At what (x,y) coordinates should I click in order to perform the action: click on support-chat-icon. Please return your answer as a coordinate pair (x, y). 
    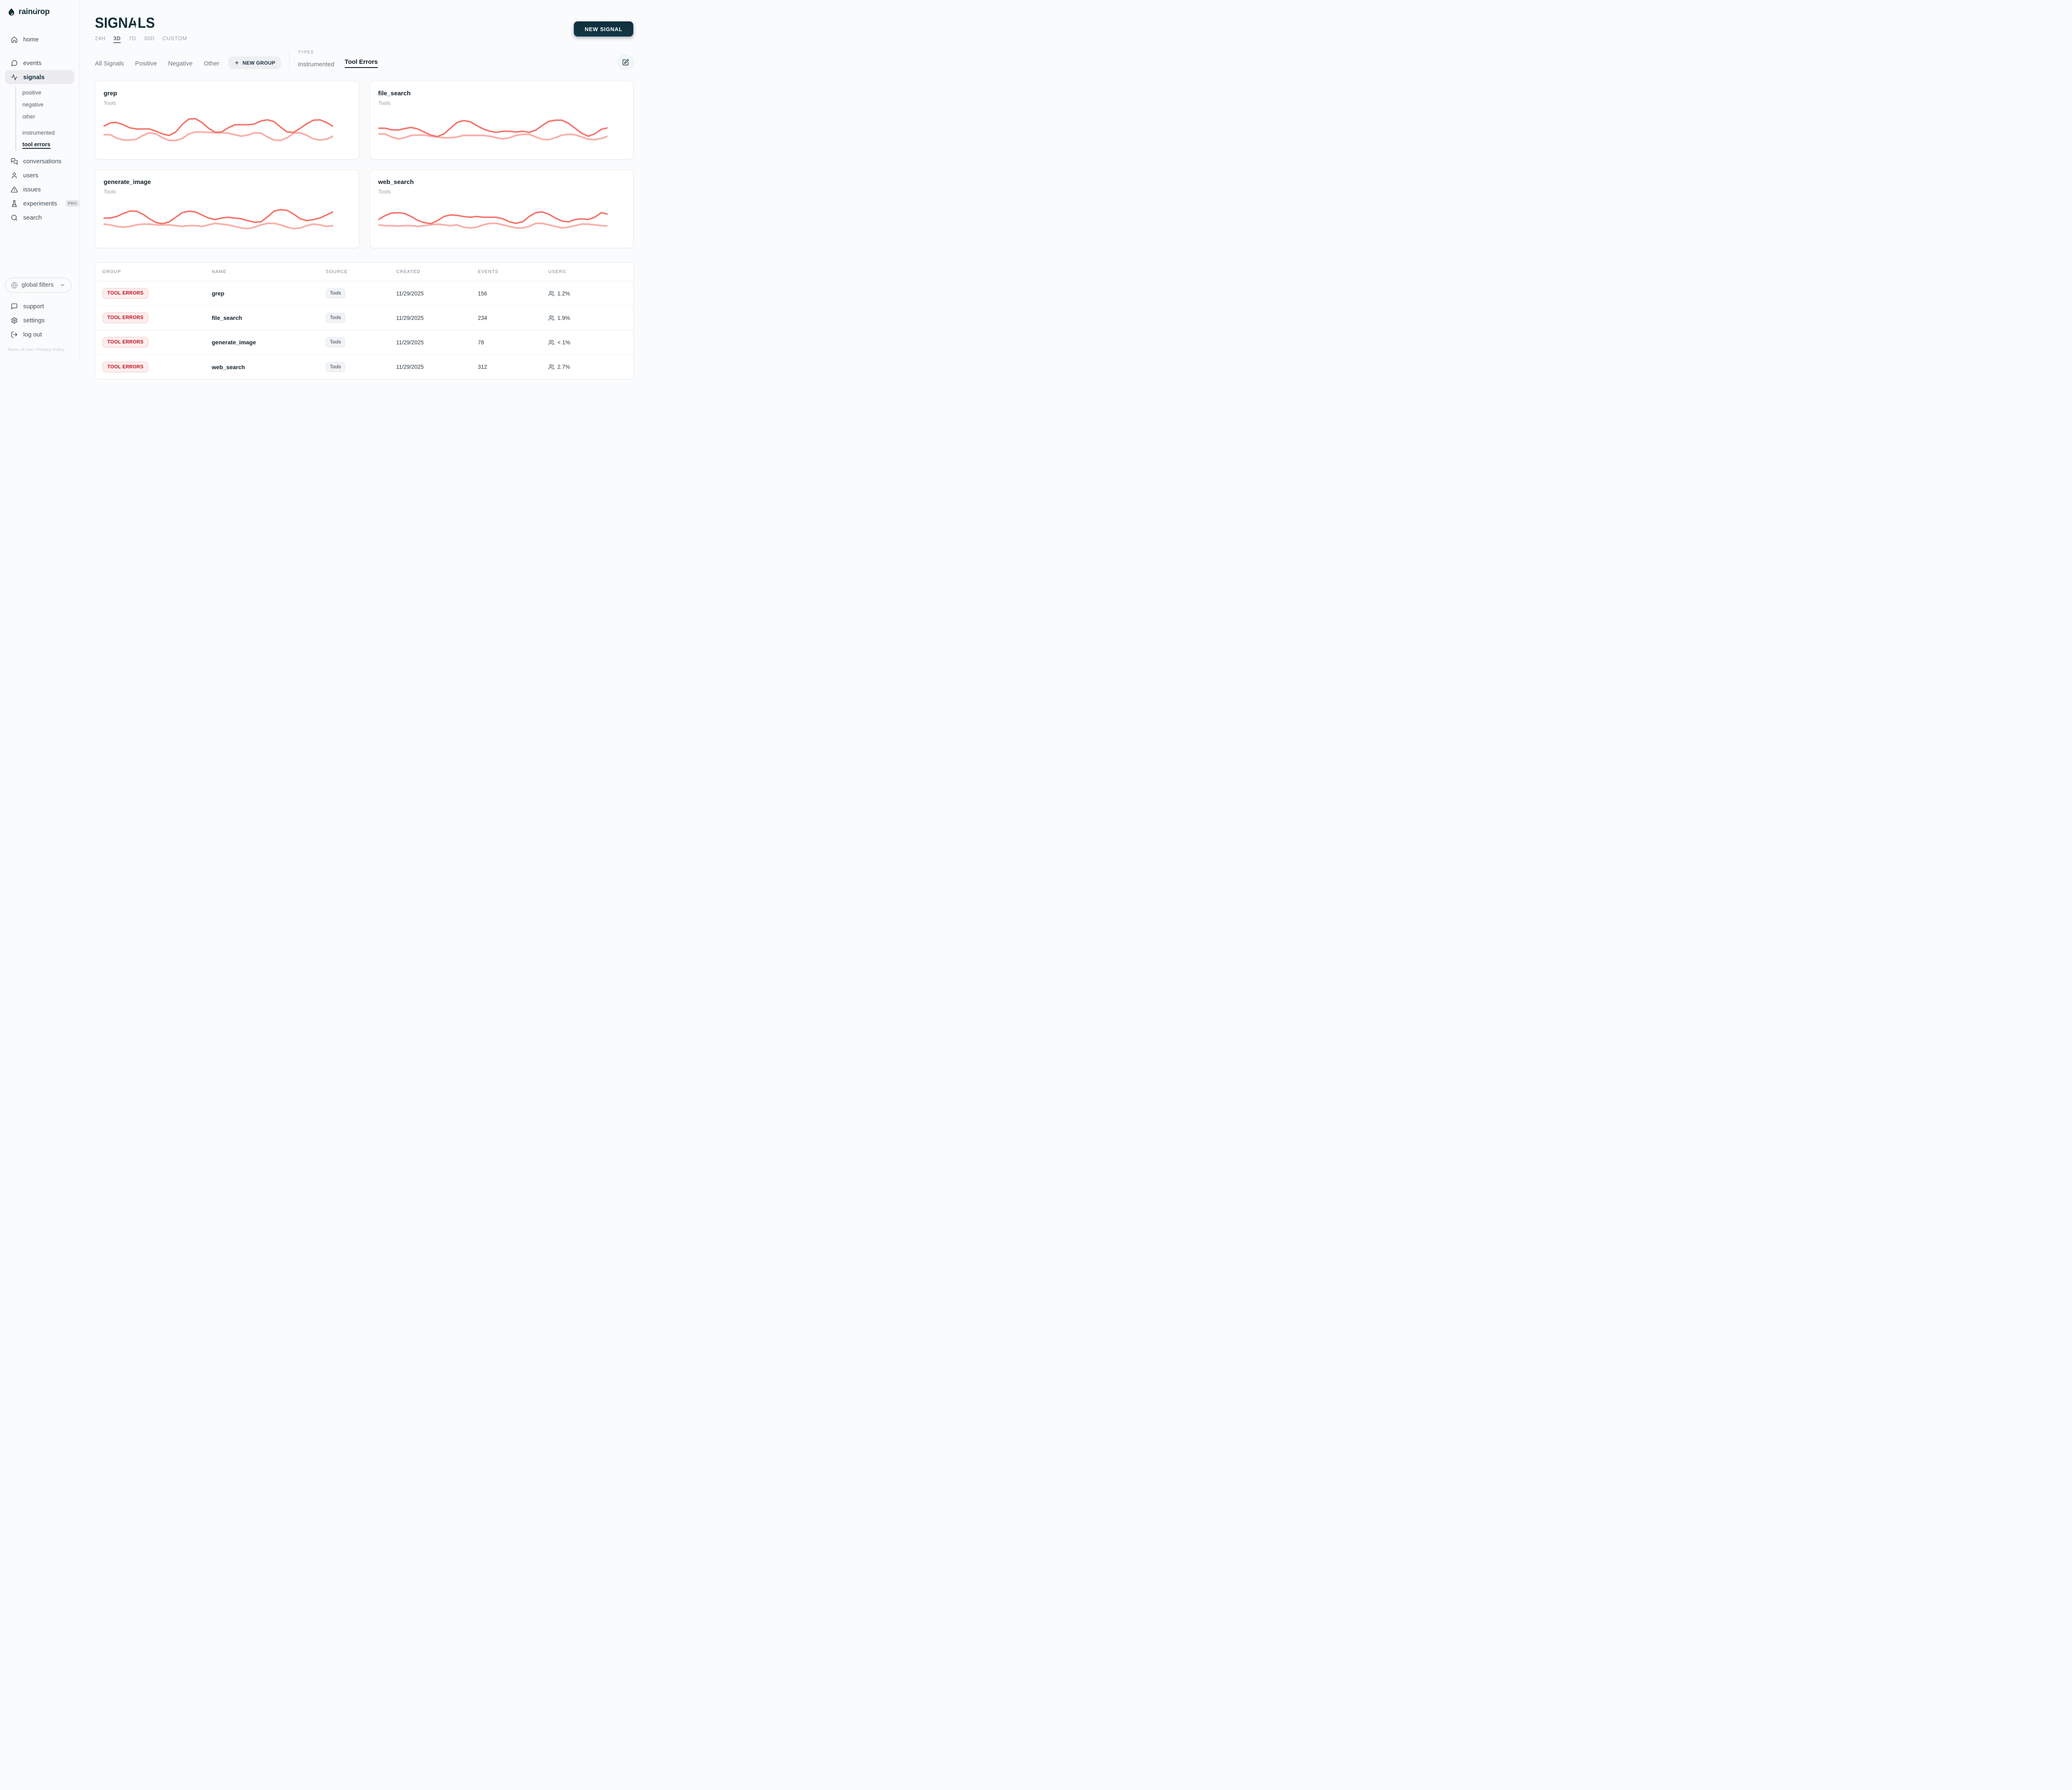
    Looking at the image, I should click on (14, 307).